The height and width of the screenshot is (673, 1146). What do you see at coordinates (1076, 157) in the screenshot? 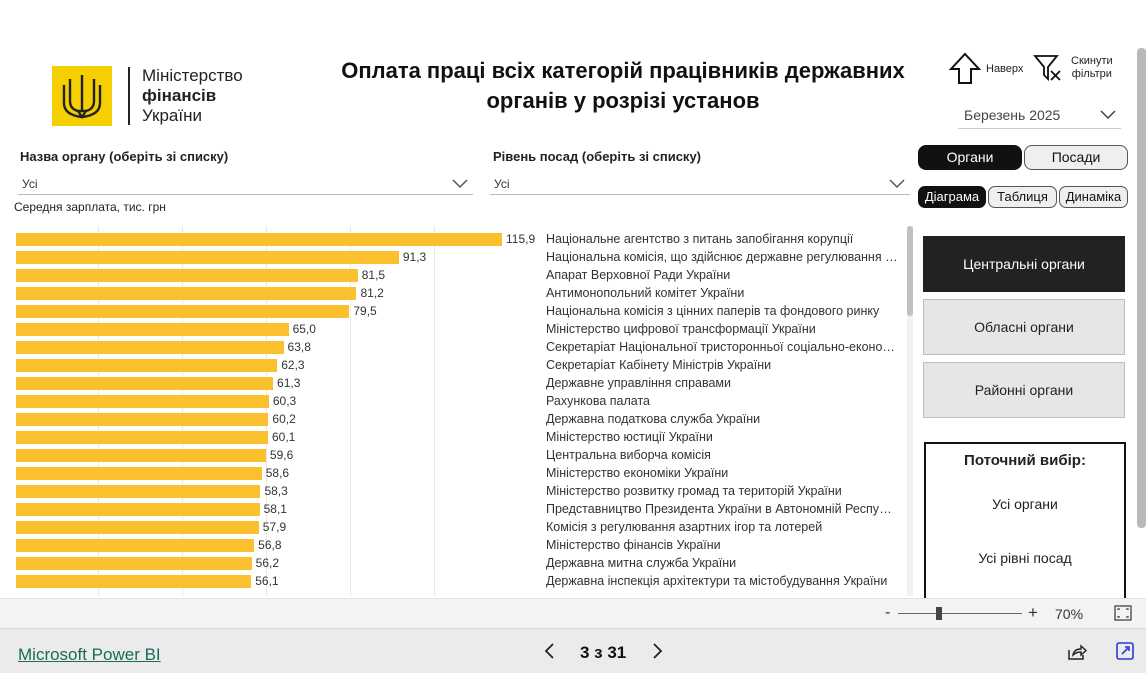
I see `toggle-positions: Посади` at bounding box center [1076, 157].